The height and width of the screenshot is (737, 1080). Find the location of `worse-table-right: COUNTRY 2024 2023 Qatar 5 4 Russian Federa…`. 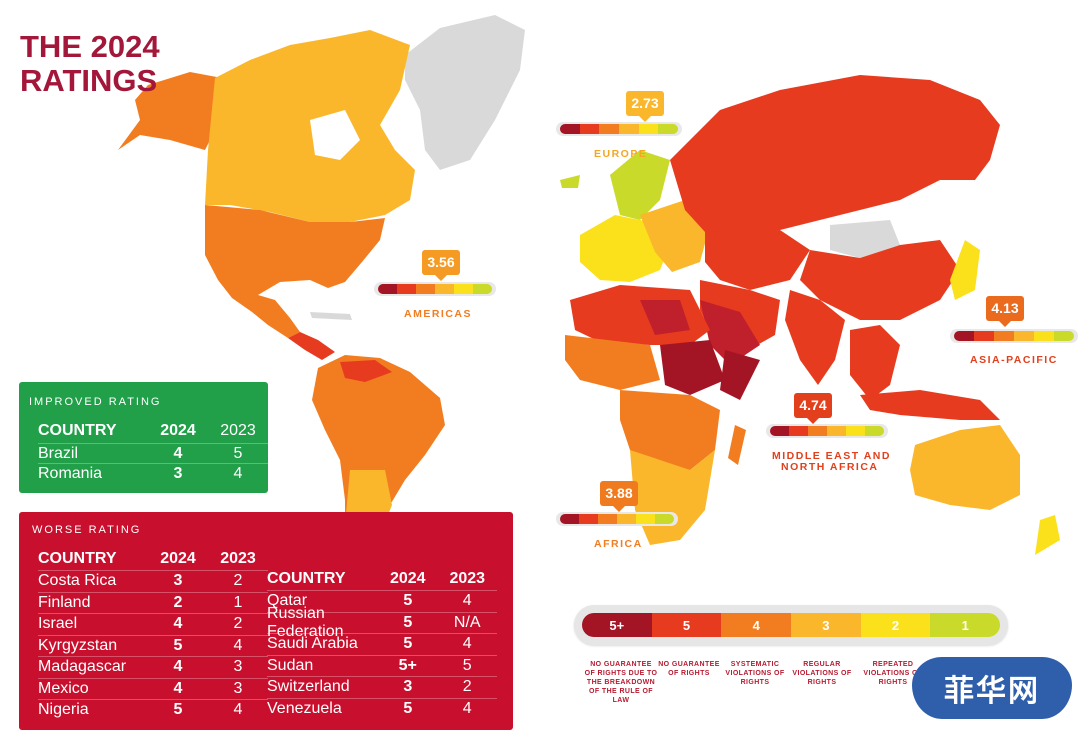

worse-table-right: COUNTRY 2024 2023 Qatar 5 4 Russian Federa… is located at coordinates (382, 643).